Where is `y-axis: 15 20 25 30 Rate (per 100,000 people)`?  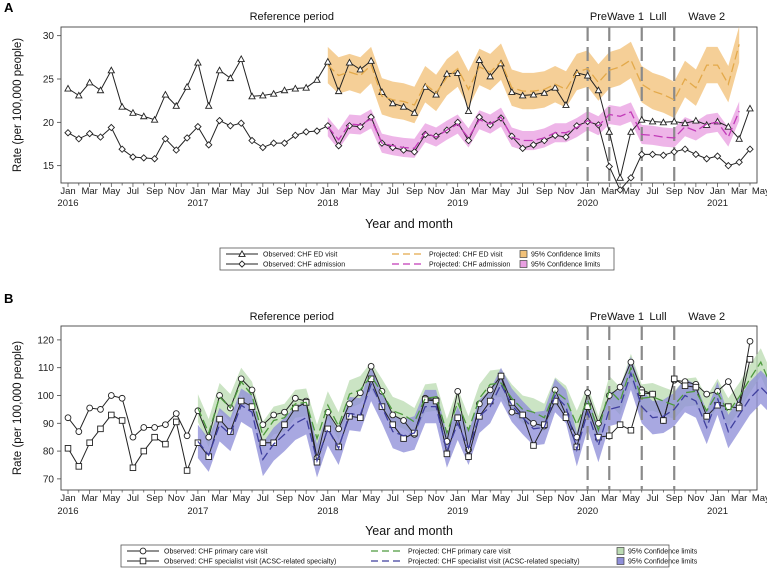
y-axis: 15 20 25 30 Rate (per 100,000 people) is located at coordinates (36, 101).